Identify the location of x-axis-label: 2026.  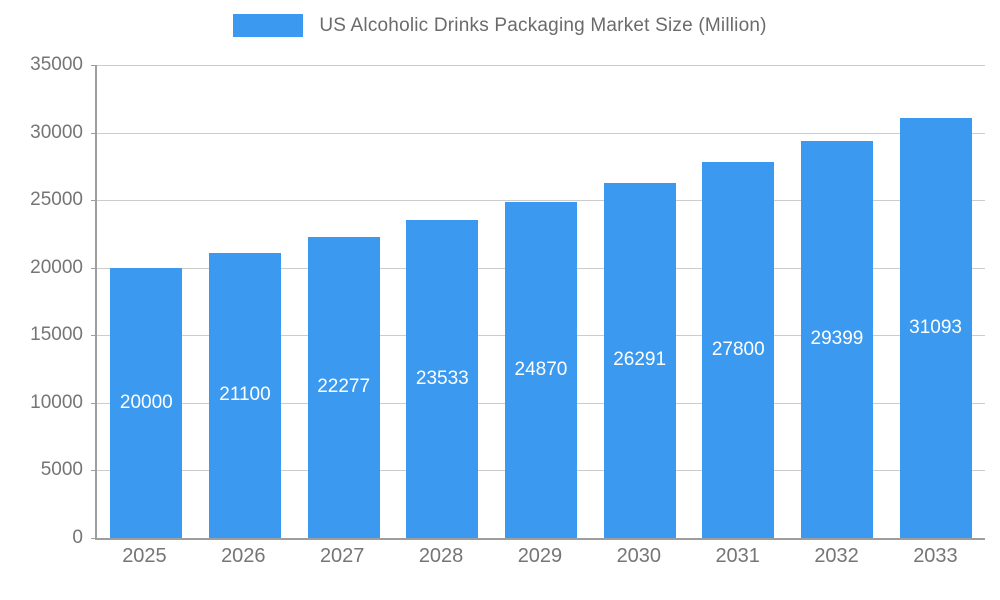
(243, 556).